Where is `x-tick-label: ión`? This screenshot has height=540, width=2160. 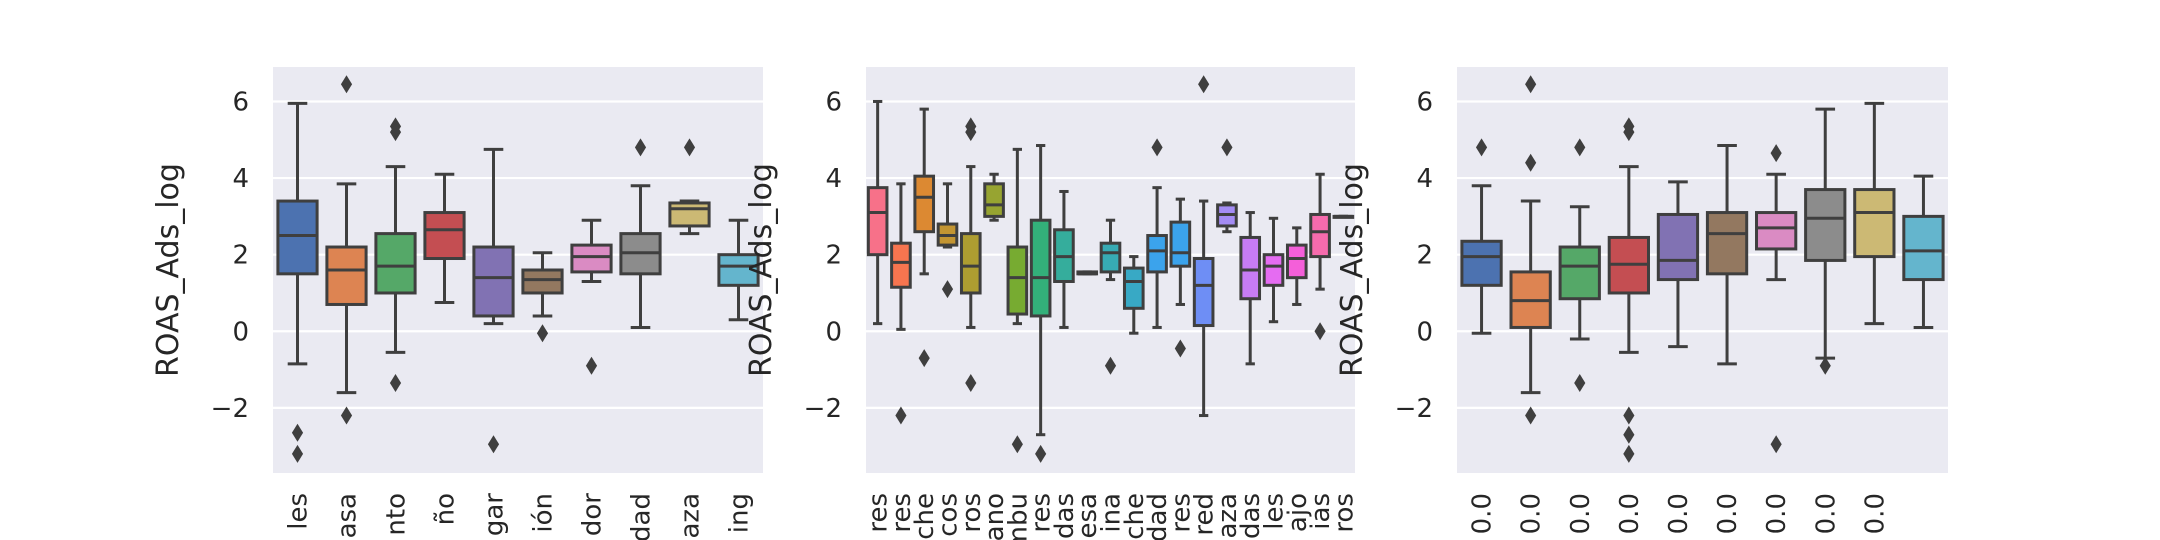 x-tick-label: ión is located at coordinates (544, 513).